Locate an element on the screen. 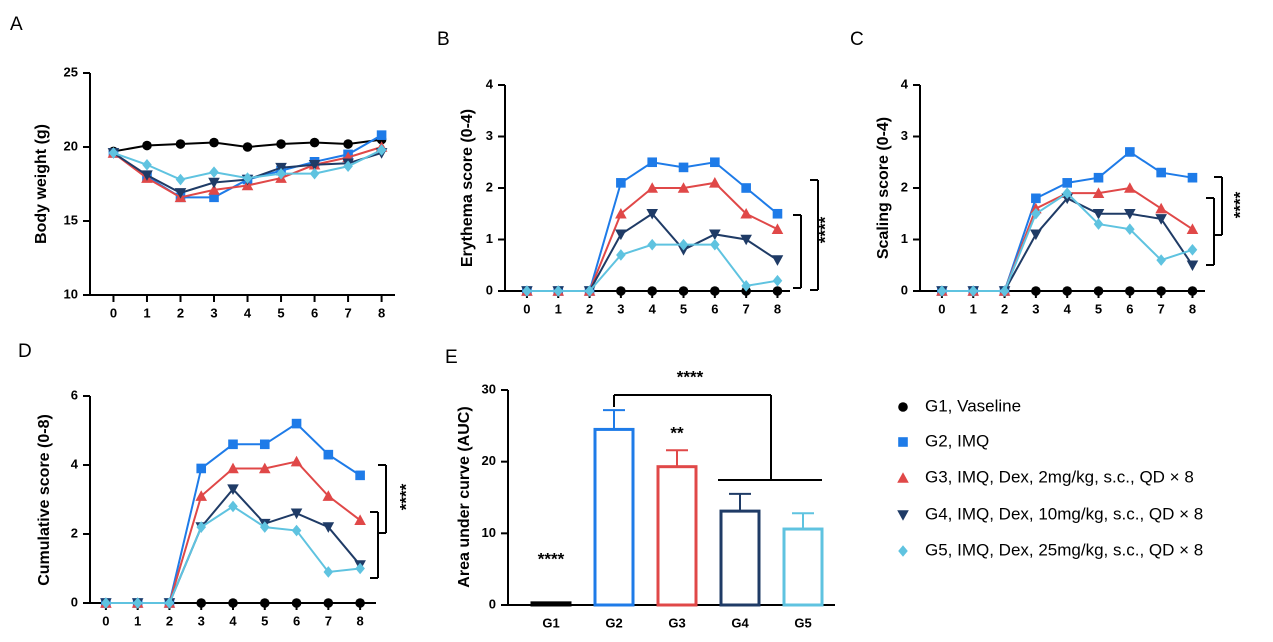 This screenshot has height=642, width=1273. panel-label: D is located at coordinates (25, 351).